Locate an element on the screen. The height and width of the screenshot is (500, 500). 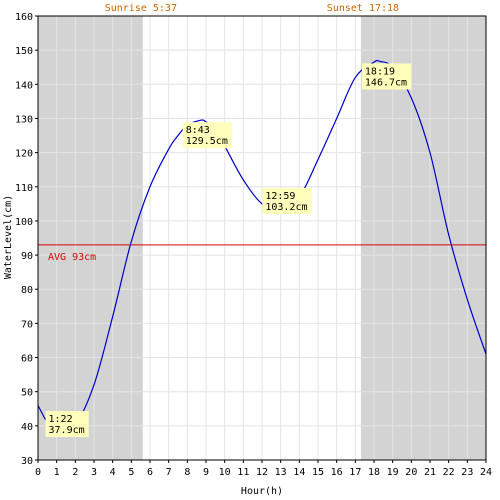
x-tick-label: 2 is located at coordinates (75, 472).